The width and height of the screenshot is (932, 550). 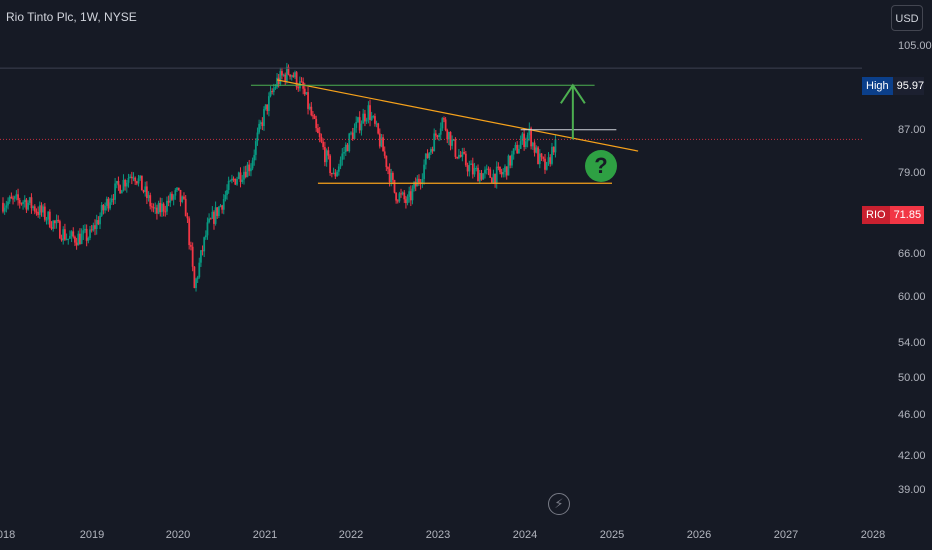 What do you see at coordinates (907, 18) in the screenshot?
I see `currency-button: USD` at bounding box center [907, 18].